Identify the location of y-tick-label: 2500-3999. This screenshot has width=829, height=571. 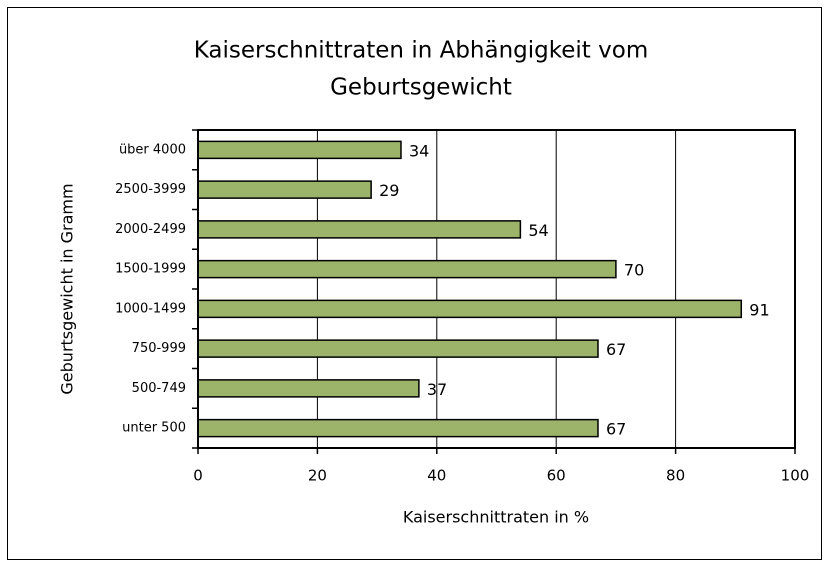
(150, 189).